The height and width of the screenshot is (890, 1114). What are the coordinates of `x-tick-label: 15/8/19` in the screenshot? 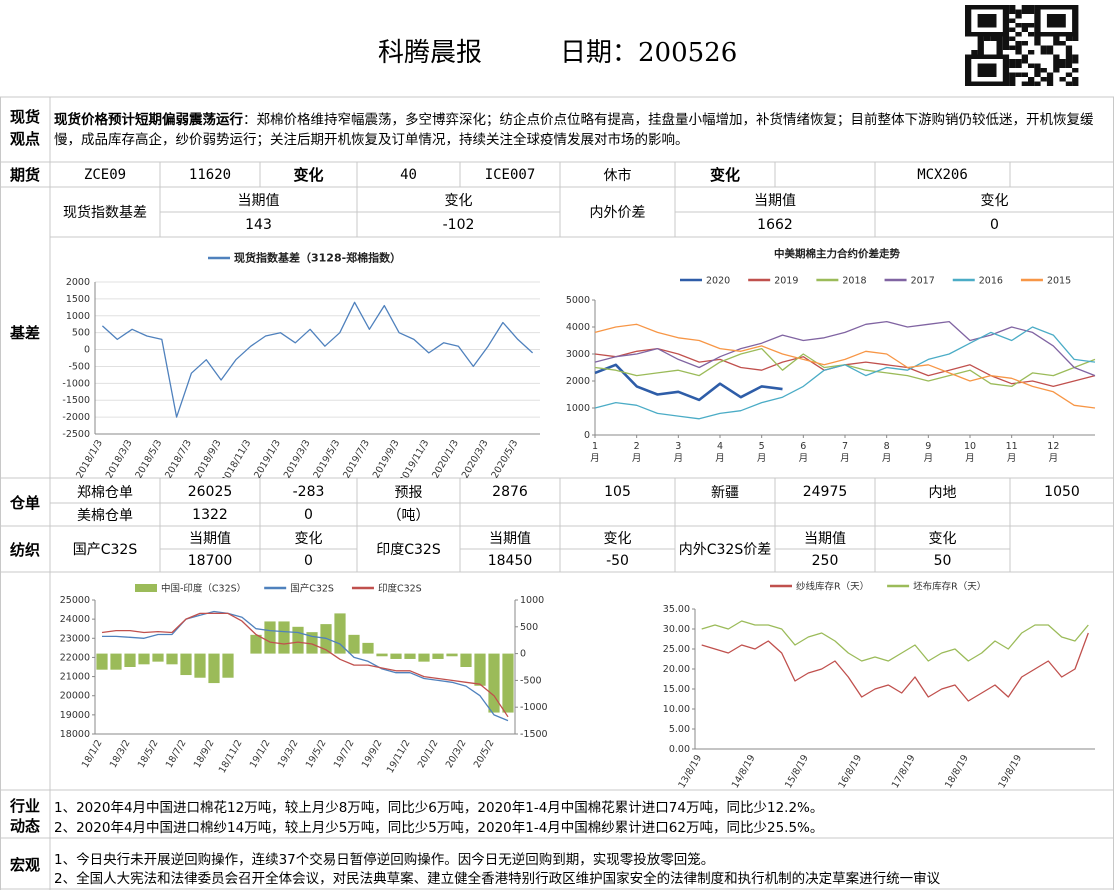 It's located at (797, 771).